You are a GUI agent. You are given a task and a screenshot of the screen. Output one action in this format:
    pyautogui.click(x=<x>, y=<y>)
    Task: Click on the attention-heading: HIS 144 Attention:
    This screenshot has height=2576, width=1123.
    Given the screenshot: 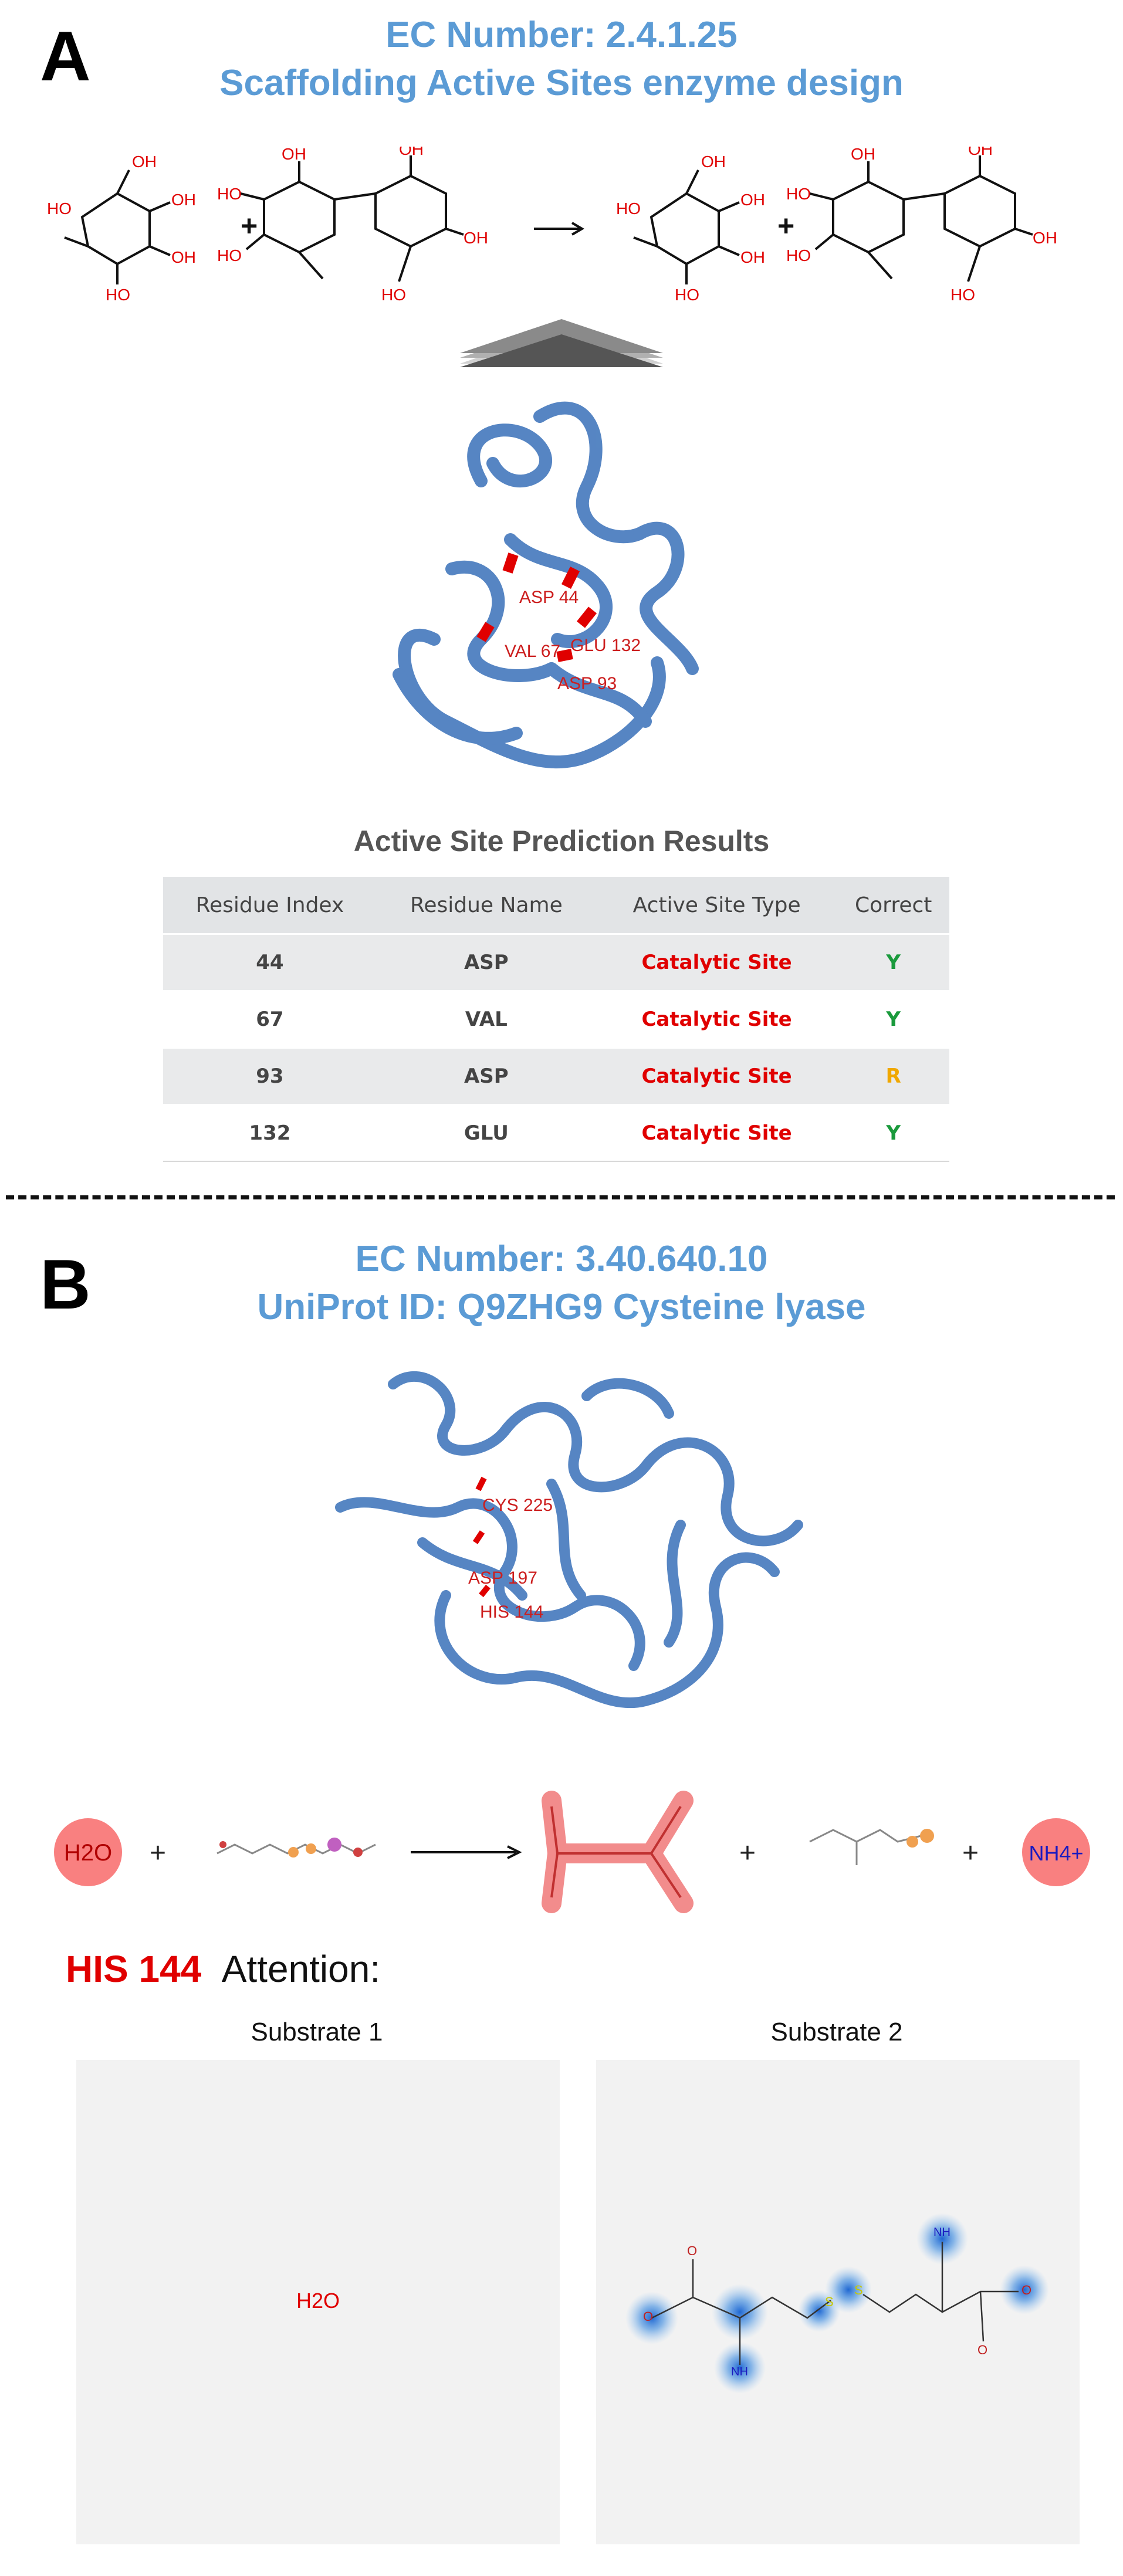 What is the action you would take?
    pyautogui.click(x=223, y=1969)
    